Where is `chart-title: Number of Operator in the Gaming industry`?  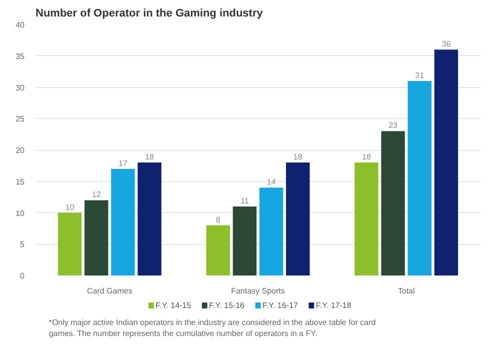
chart-title: Number of Operator in the Gaming industry is located at coordinates (150, 14).